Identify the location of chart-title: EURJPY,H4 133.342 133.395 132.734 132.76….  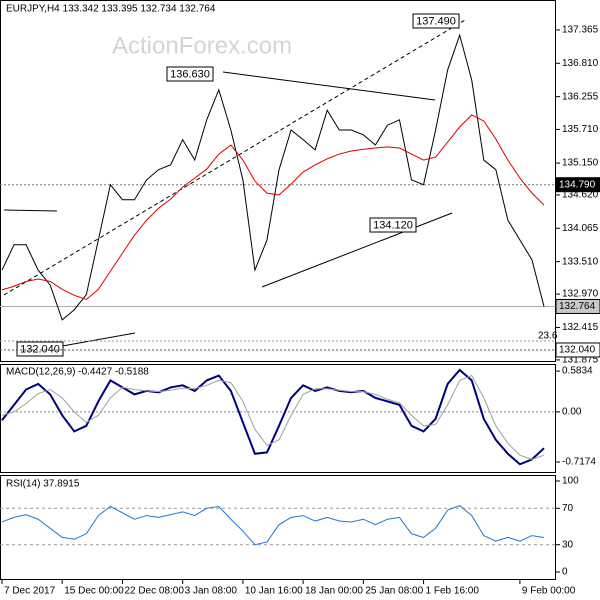
(111, 9).